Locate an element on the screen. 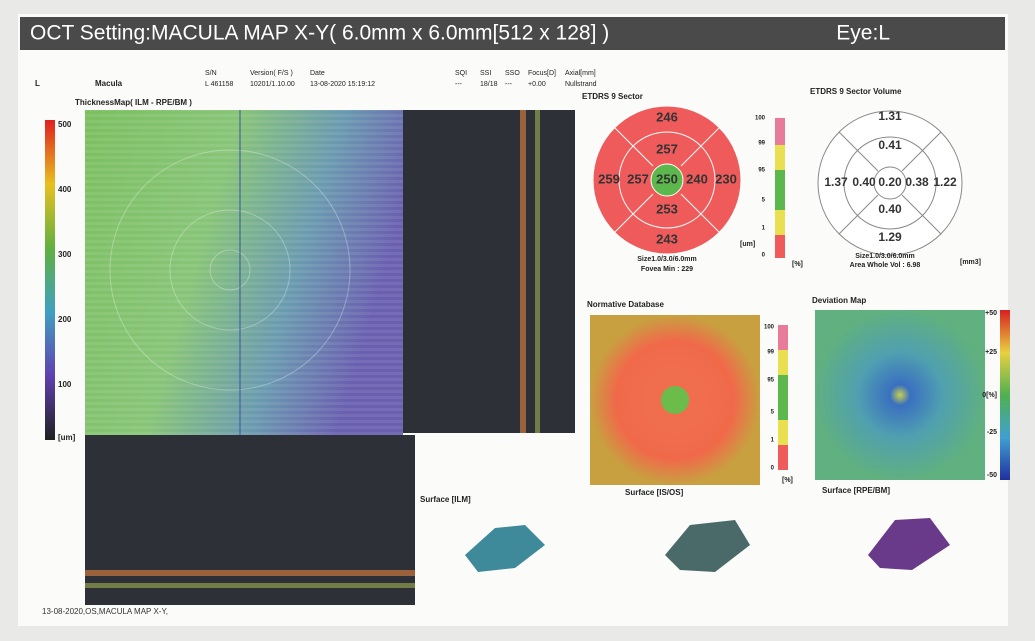 The image size is (1035, 641). thickness-map-scale: 400 is located at coordinates (65, 189).